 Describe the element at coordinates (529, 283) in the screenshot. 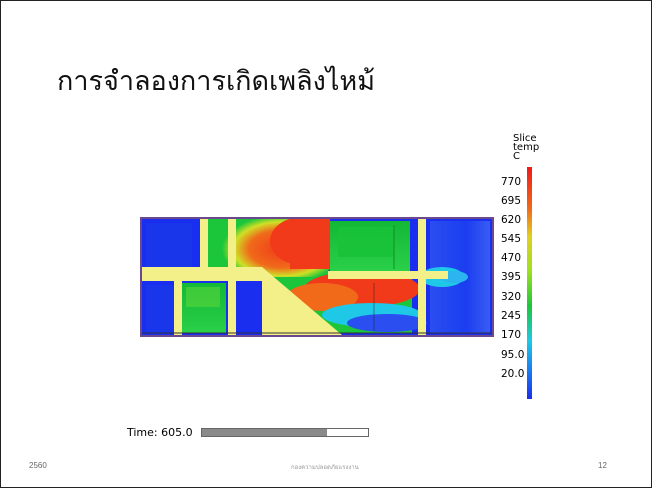

I see `temperature-color-scale` at that location.